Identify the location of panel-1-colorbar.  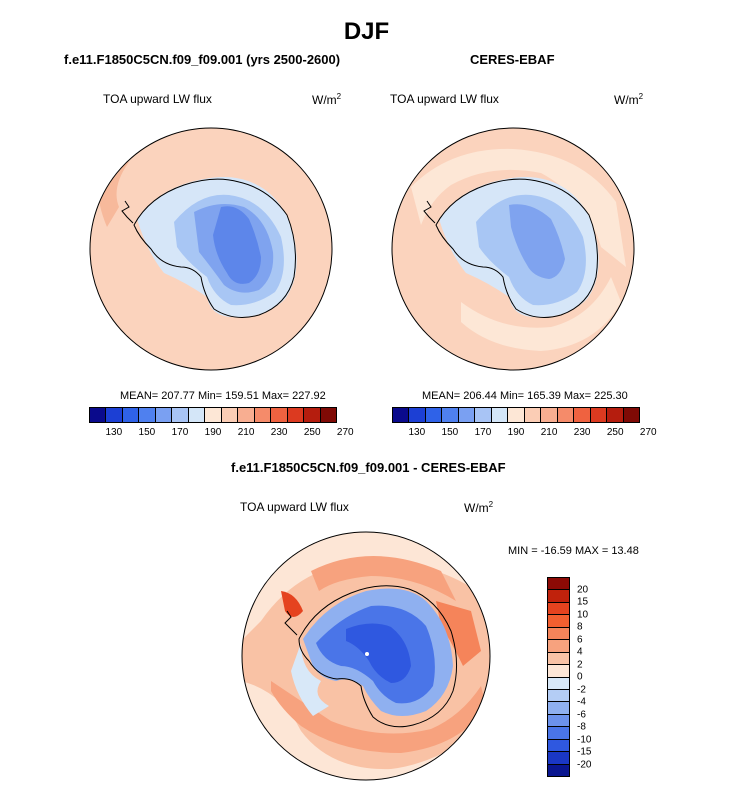
(213, 415).